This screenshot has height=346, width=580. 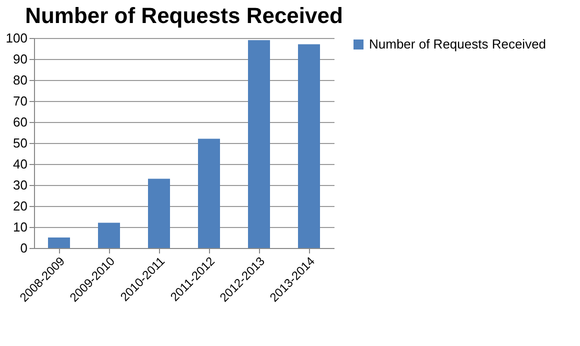 What do you see at coordinates (20, 101) in the screenshot?
I see `y-tick-label: 70` at bounding box center [20, 101].